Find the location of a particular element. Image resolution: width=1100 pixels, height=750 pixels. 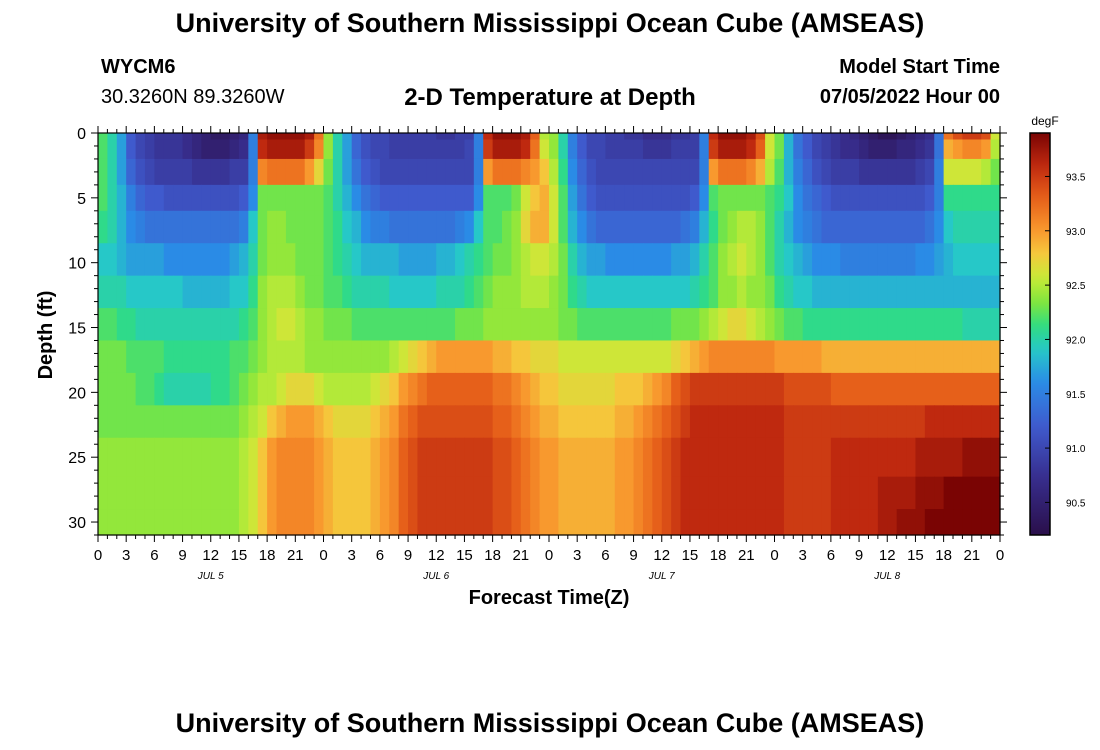

day-label: JUL 6 is located at coordinates (435, 576).